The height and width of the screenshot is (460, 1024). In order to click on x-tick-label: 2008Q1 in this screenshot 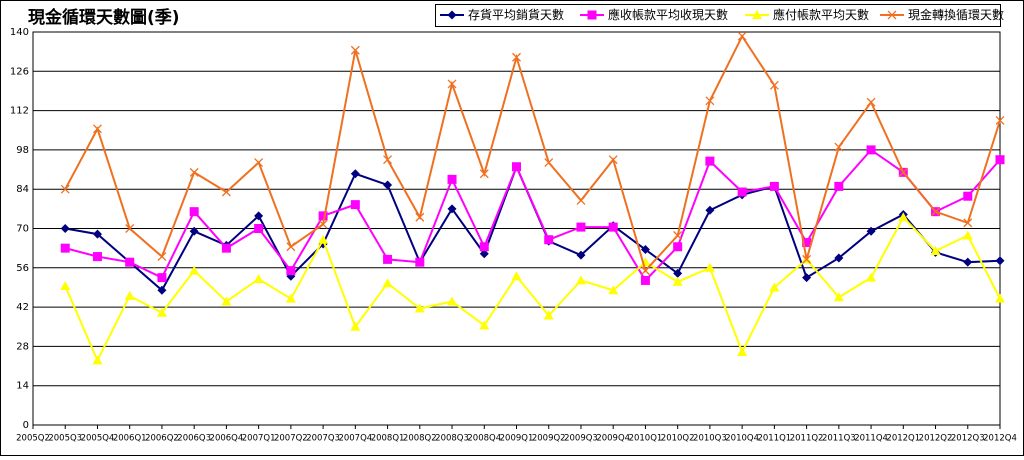, I will do `click(388, 439)`.